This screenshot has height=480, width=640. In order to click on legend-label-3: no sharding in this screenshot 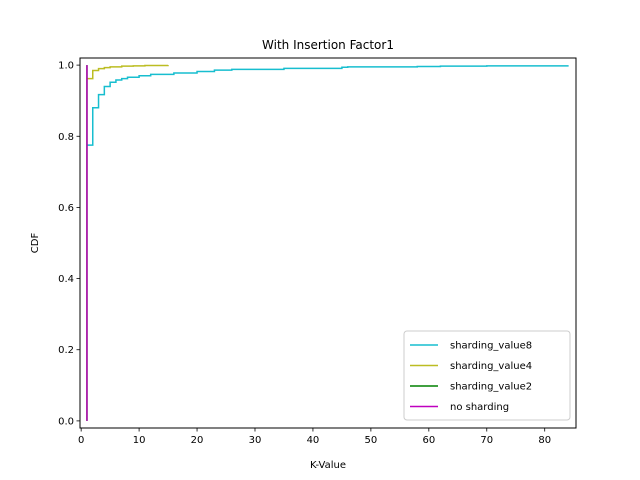, I will do `click(479, 407)`.